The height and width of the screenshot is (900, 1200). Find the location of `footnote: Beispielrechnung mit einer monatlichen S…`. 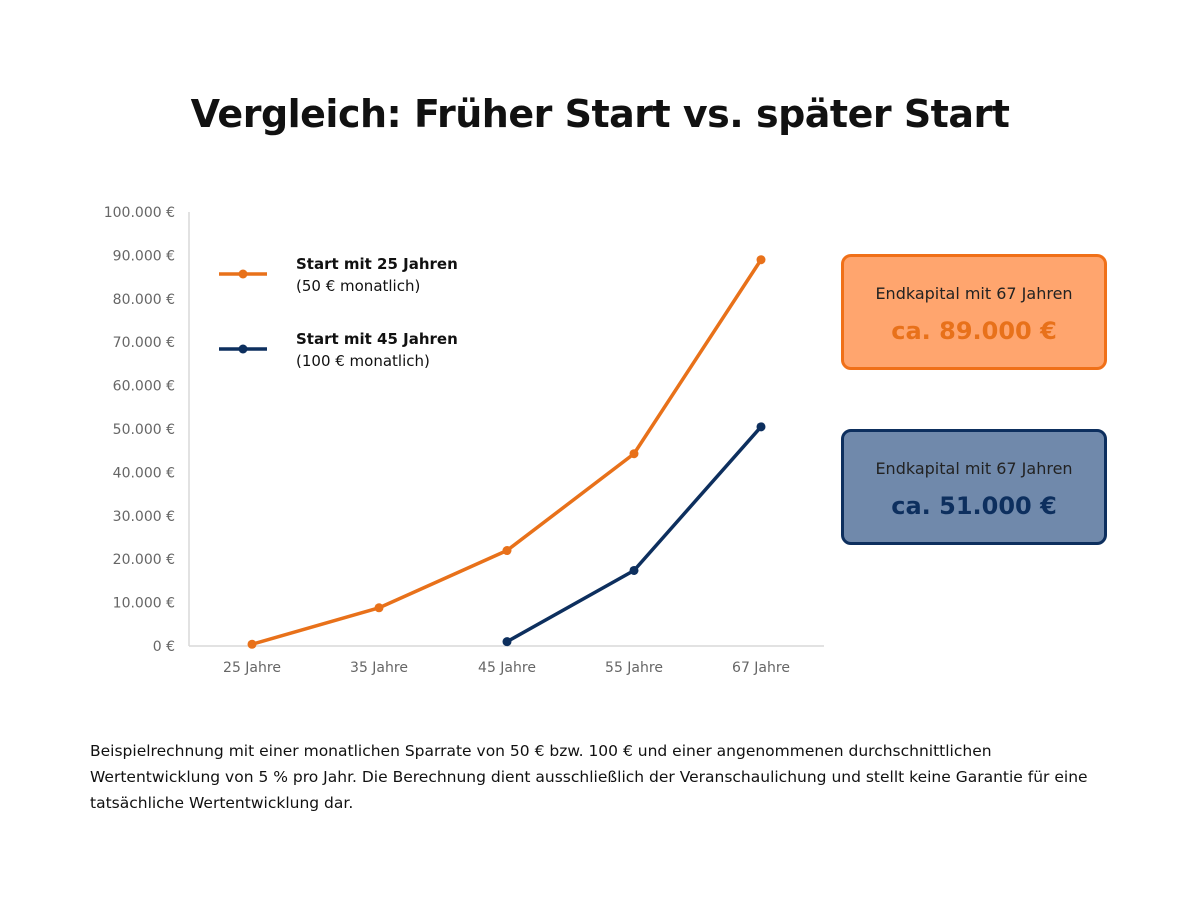

footnote: Beispielrechnung mit einer monatlichen S… is located at coordinates (589, 777).